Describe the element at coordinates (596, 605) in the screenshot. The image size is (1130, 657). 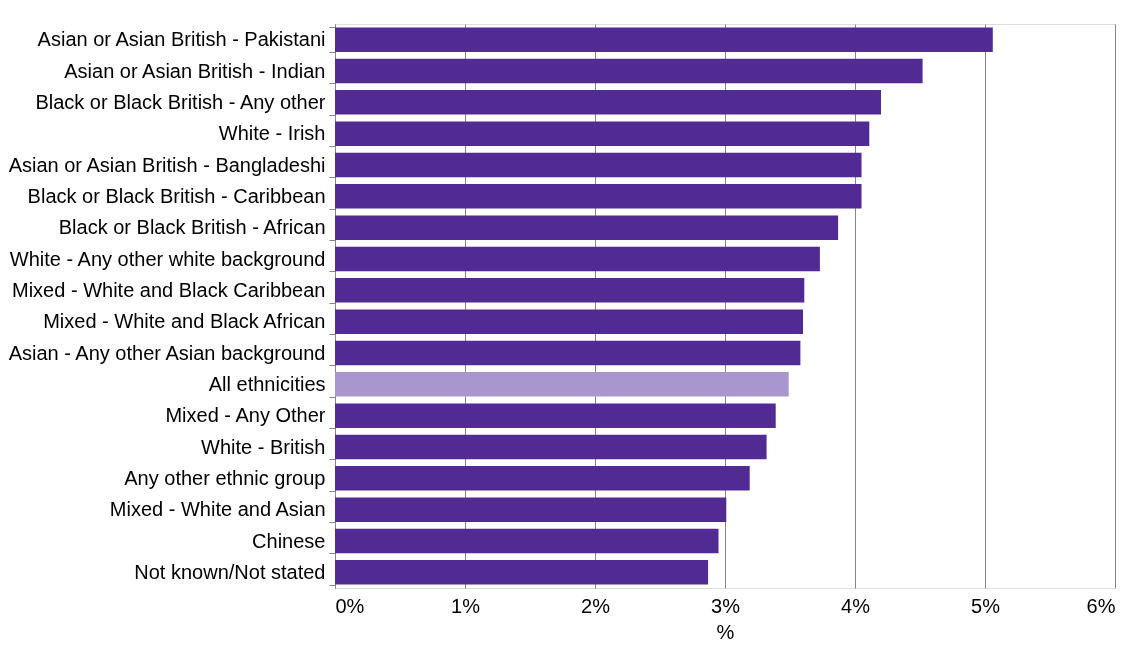
I see `x-tick-label: 2%` at that location.